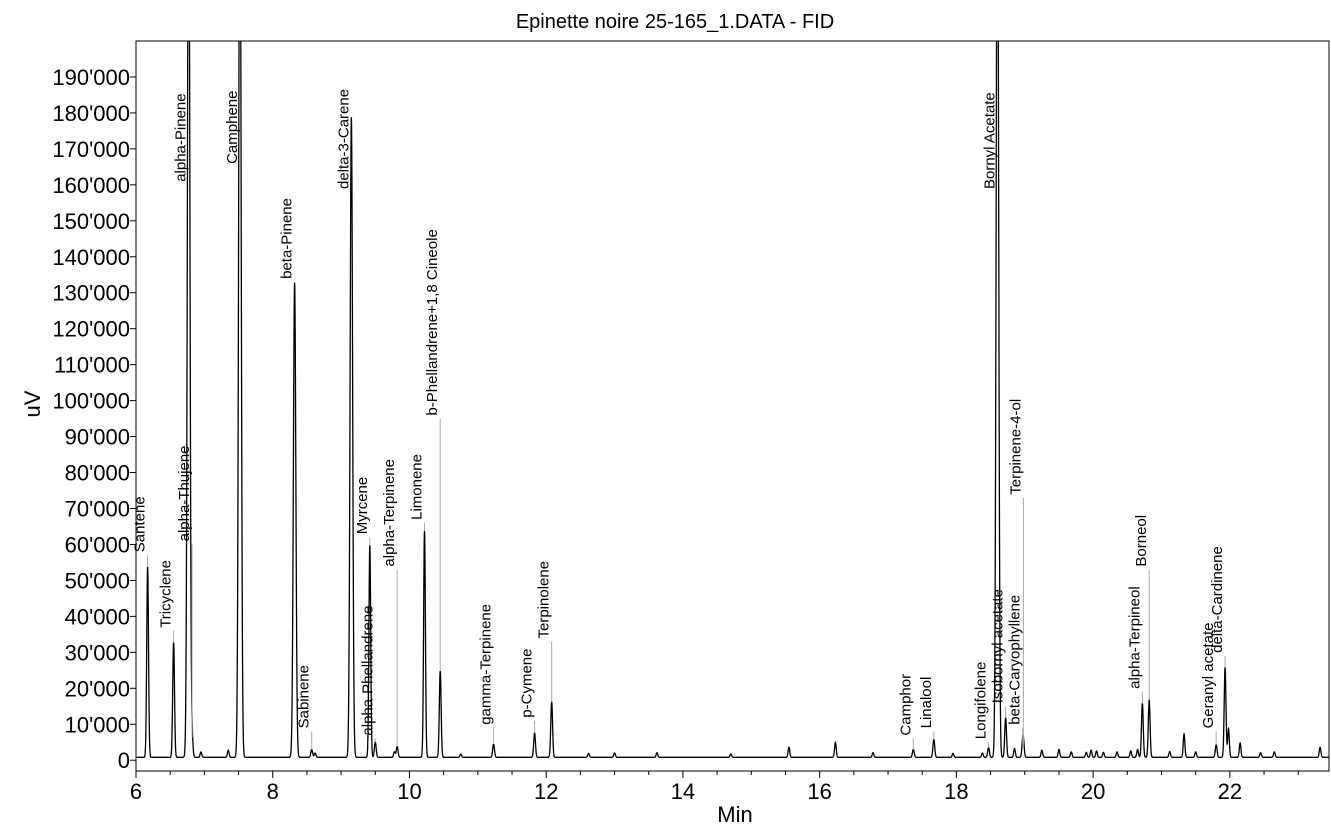 The height and width of the screenshot is (828, 1331). Describe the element at coordinates (136, 791) in the screenshot. I see `x-tick-label: 6` at that location.